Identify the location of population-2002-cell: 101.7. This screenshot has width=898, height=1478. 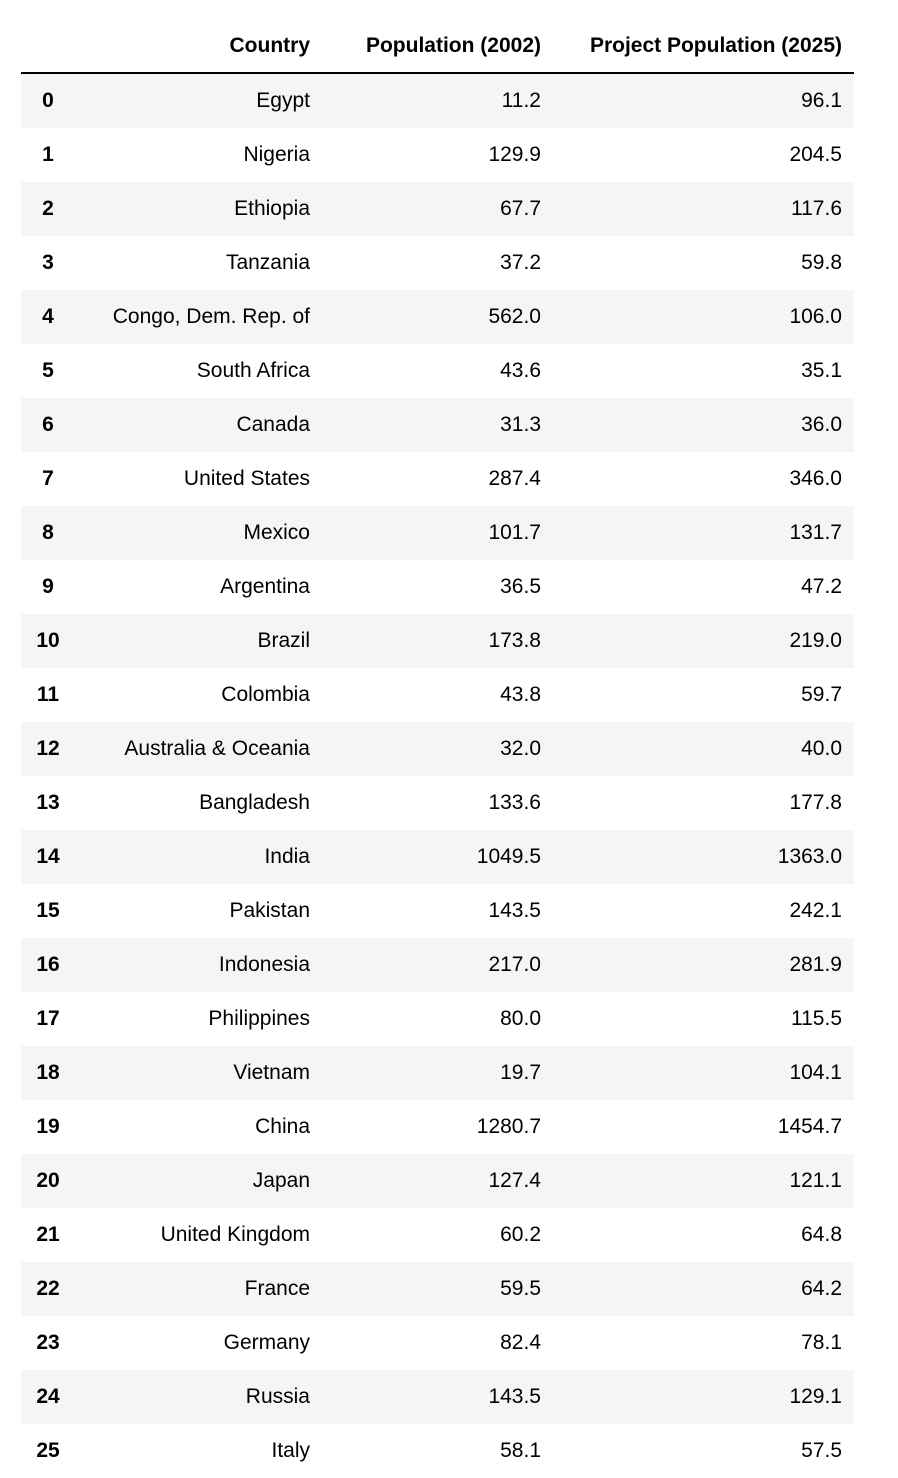
(514, 532).